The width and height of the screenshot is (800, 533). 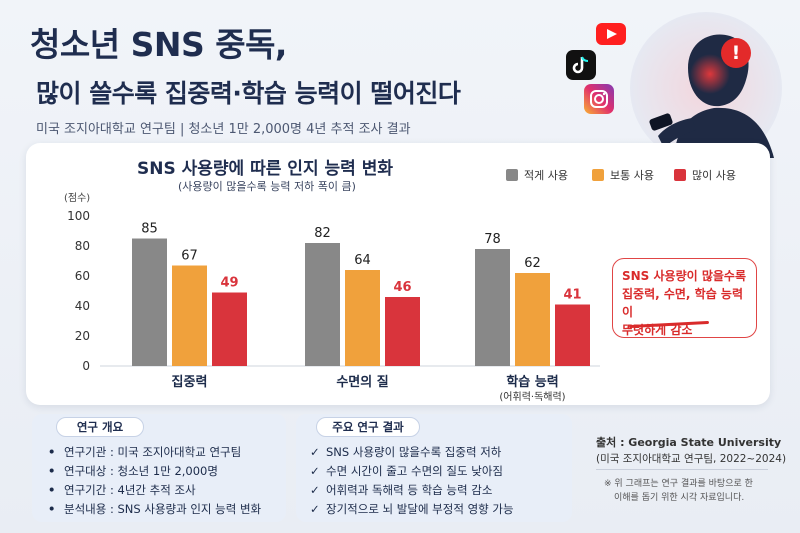 I want to click on chart-title: SNS 사용량에 따른 인지 능력 변화, so click(x=265, y=169).